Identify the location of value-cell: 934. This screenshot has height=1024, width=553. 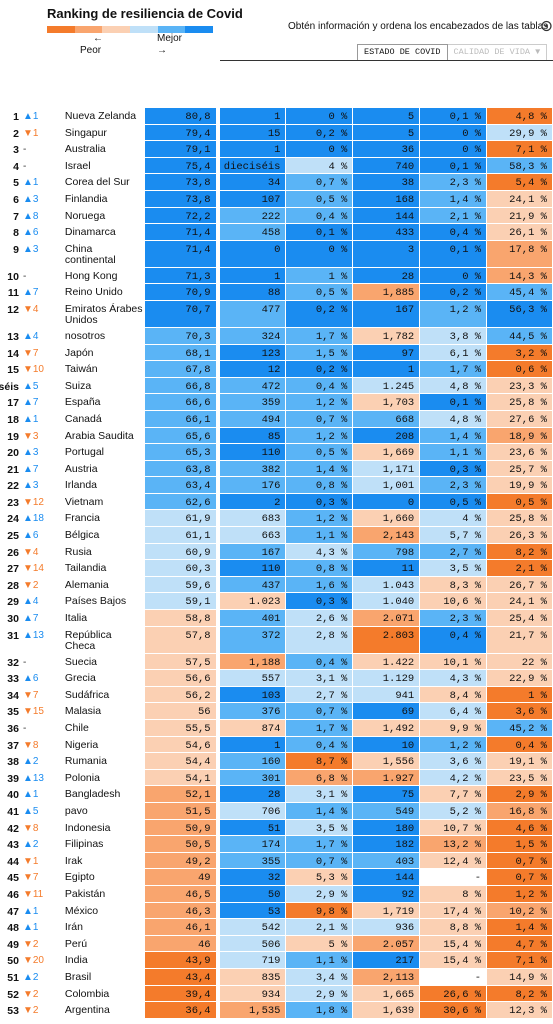
(253, 994).